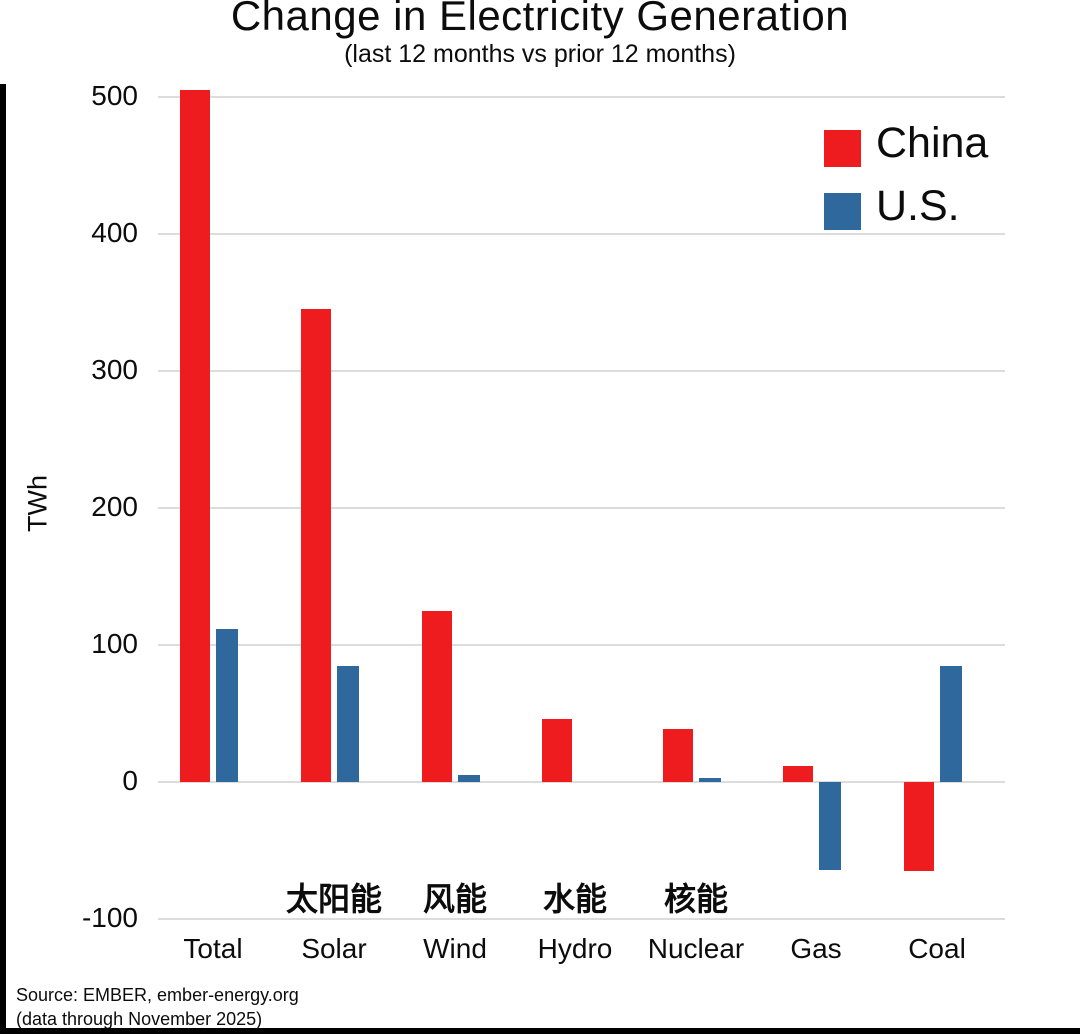 This screenshot has width=1080, height=1034. What do you see at coordinates (334, 899) in the screenshot?
I see `category-label-chinese-solar: 太阳能` at bounding box center [334, 899].